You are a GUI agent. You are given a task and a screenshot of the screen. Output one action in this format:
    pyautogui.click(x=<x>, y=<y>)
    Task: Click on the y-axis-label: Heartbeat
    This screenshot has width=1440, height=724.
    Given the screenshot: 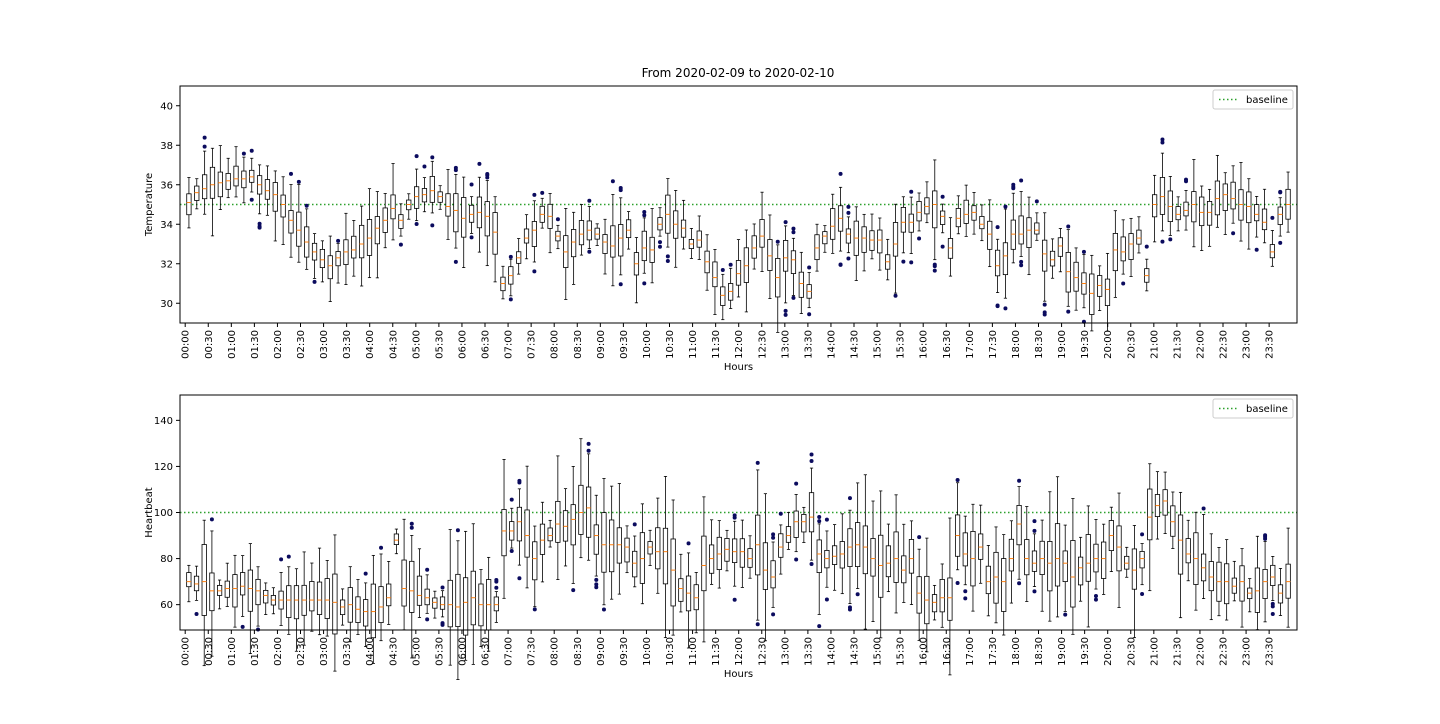 What is the action you would take?
    pyautogui.click(x=149, y=512)
    